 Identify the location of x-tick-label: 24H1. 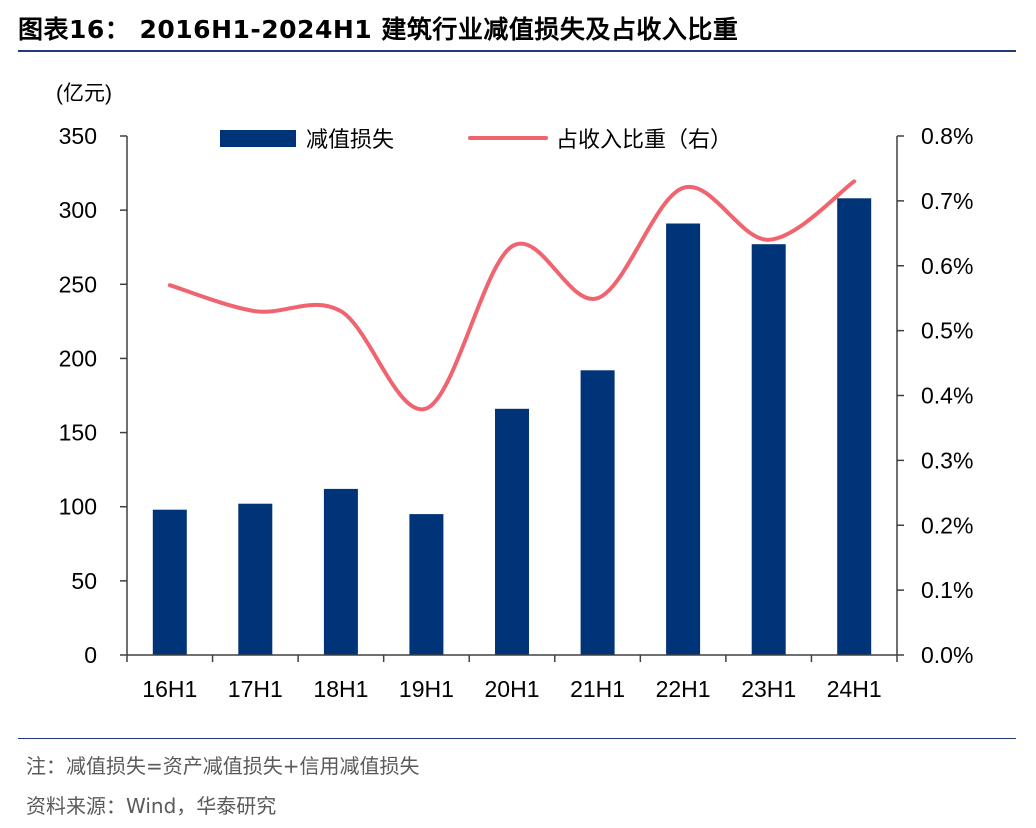
(854, 689).